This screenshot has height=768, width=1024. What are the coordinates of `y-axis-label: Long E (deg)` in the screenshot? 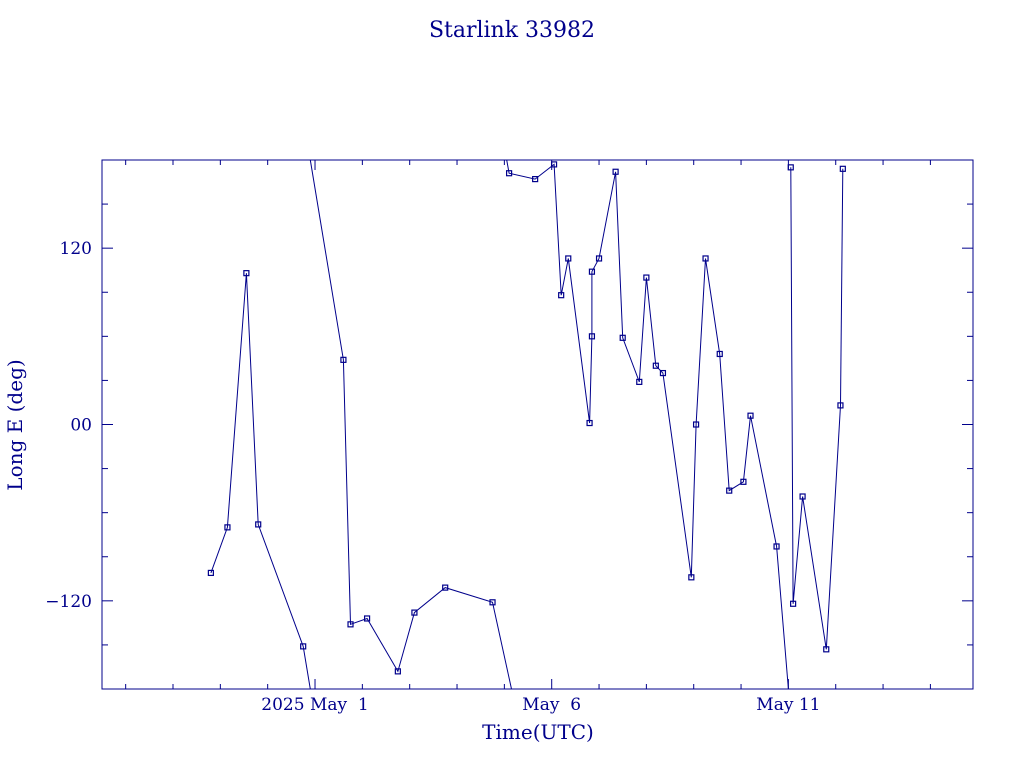 It's located at (15, 424).